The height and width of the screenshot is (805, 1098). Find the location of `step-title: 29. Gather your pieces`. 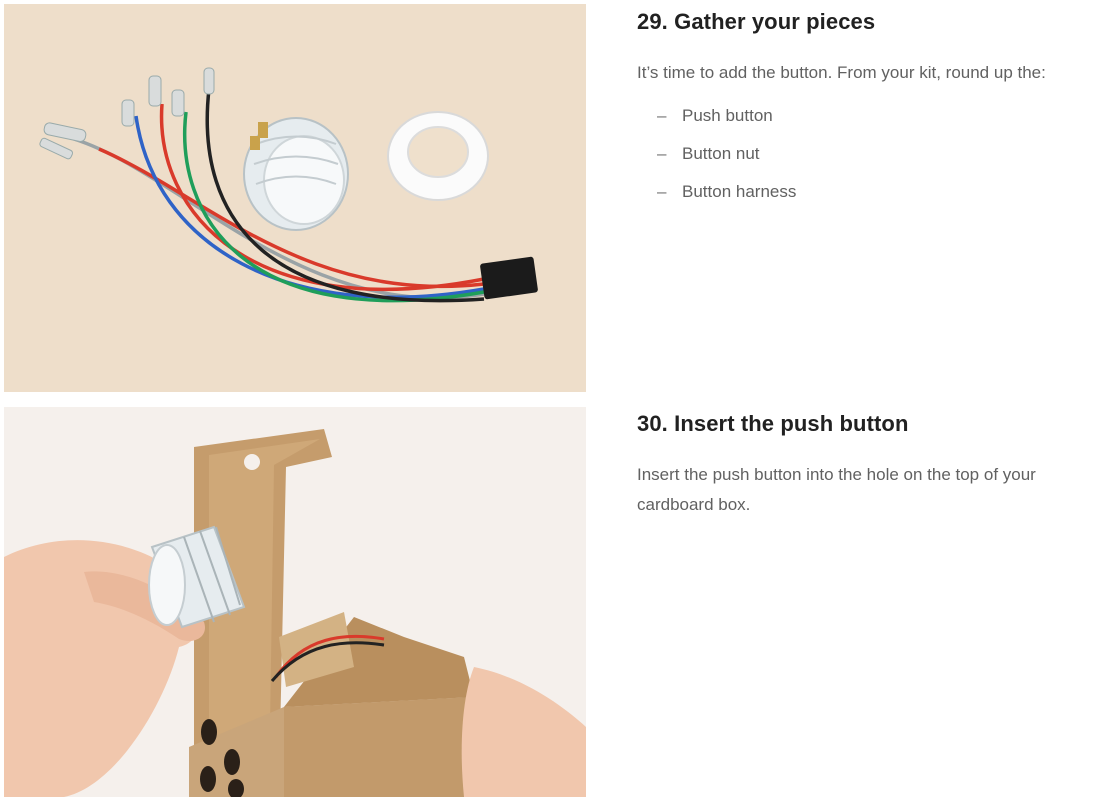

step-title: 29. Gather your pieces is located at coordinates (864, 22).